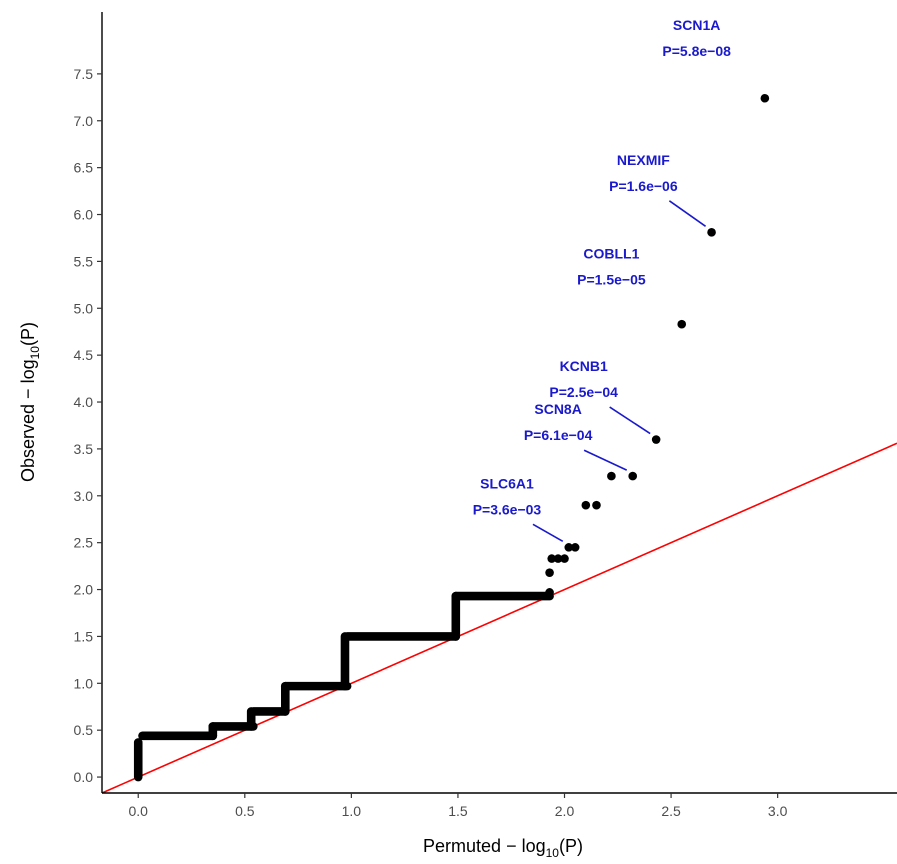  Describe the element at coordinates (84, 308) in the screenshot. I see `y-tick-label-10: 5.0` at that location.